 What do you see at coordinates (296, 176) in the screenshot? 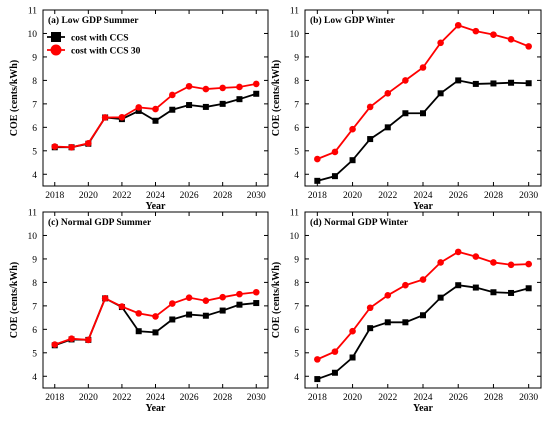
I see `y-tick-label: 4` at bounding box center [296, 176].